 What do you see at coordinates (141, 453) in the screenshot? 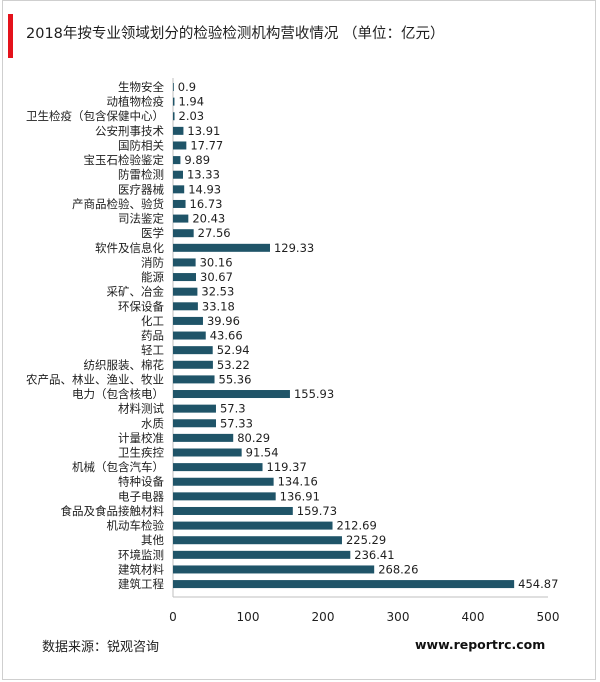
I see `category-label: 卫生疾控` at bounding box center [141, 453].